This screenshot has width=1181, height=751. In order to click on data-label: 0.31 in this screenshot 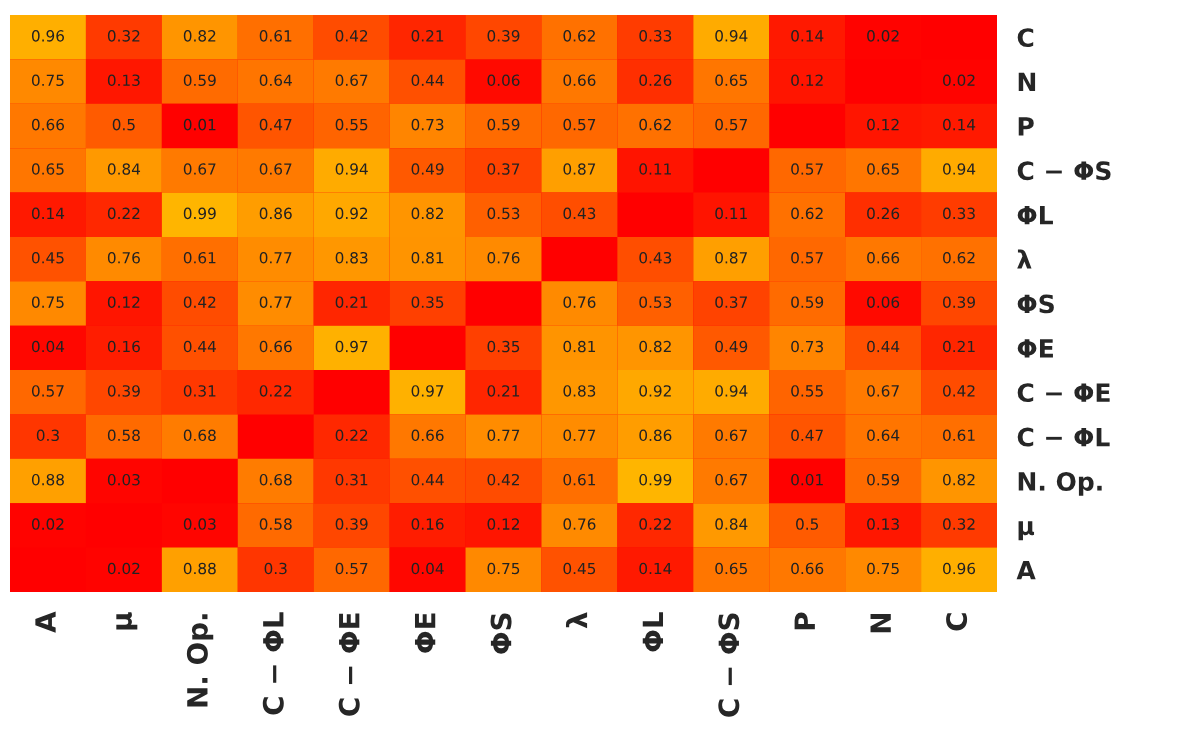, I will do `click(199, 391)`.